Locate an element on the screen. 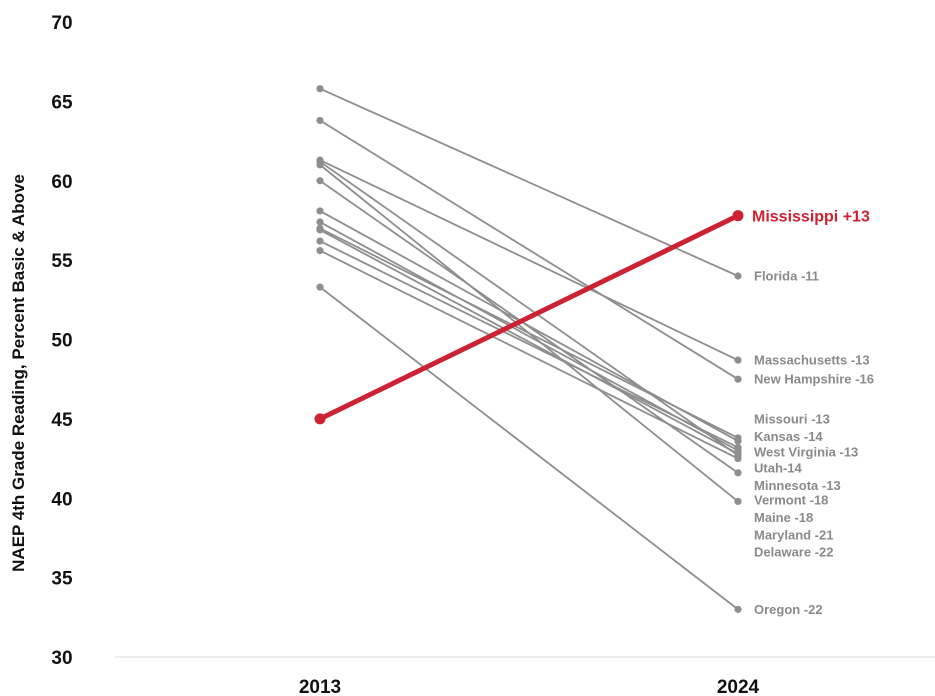 This screenshot has width=935, height=696. y-tick-65: 65 is located at coordinates (62, 102).